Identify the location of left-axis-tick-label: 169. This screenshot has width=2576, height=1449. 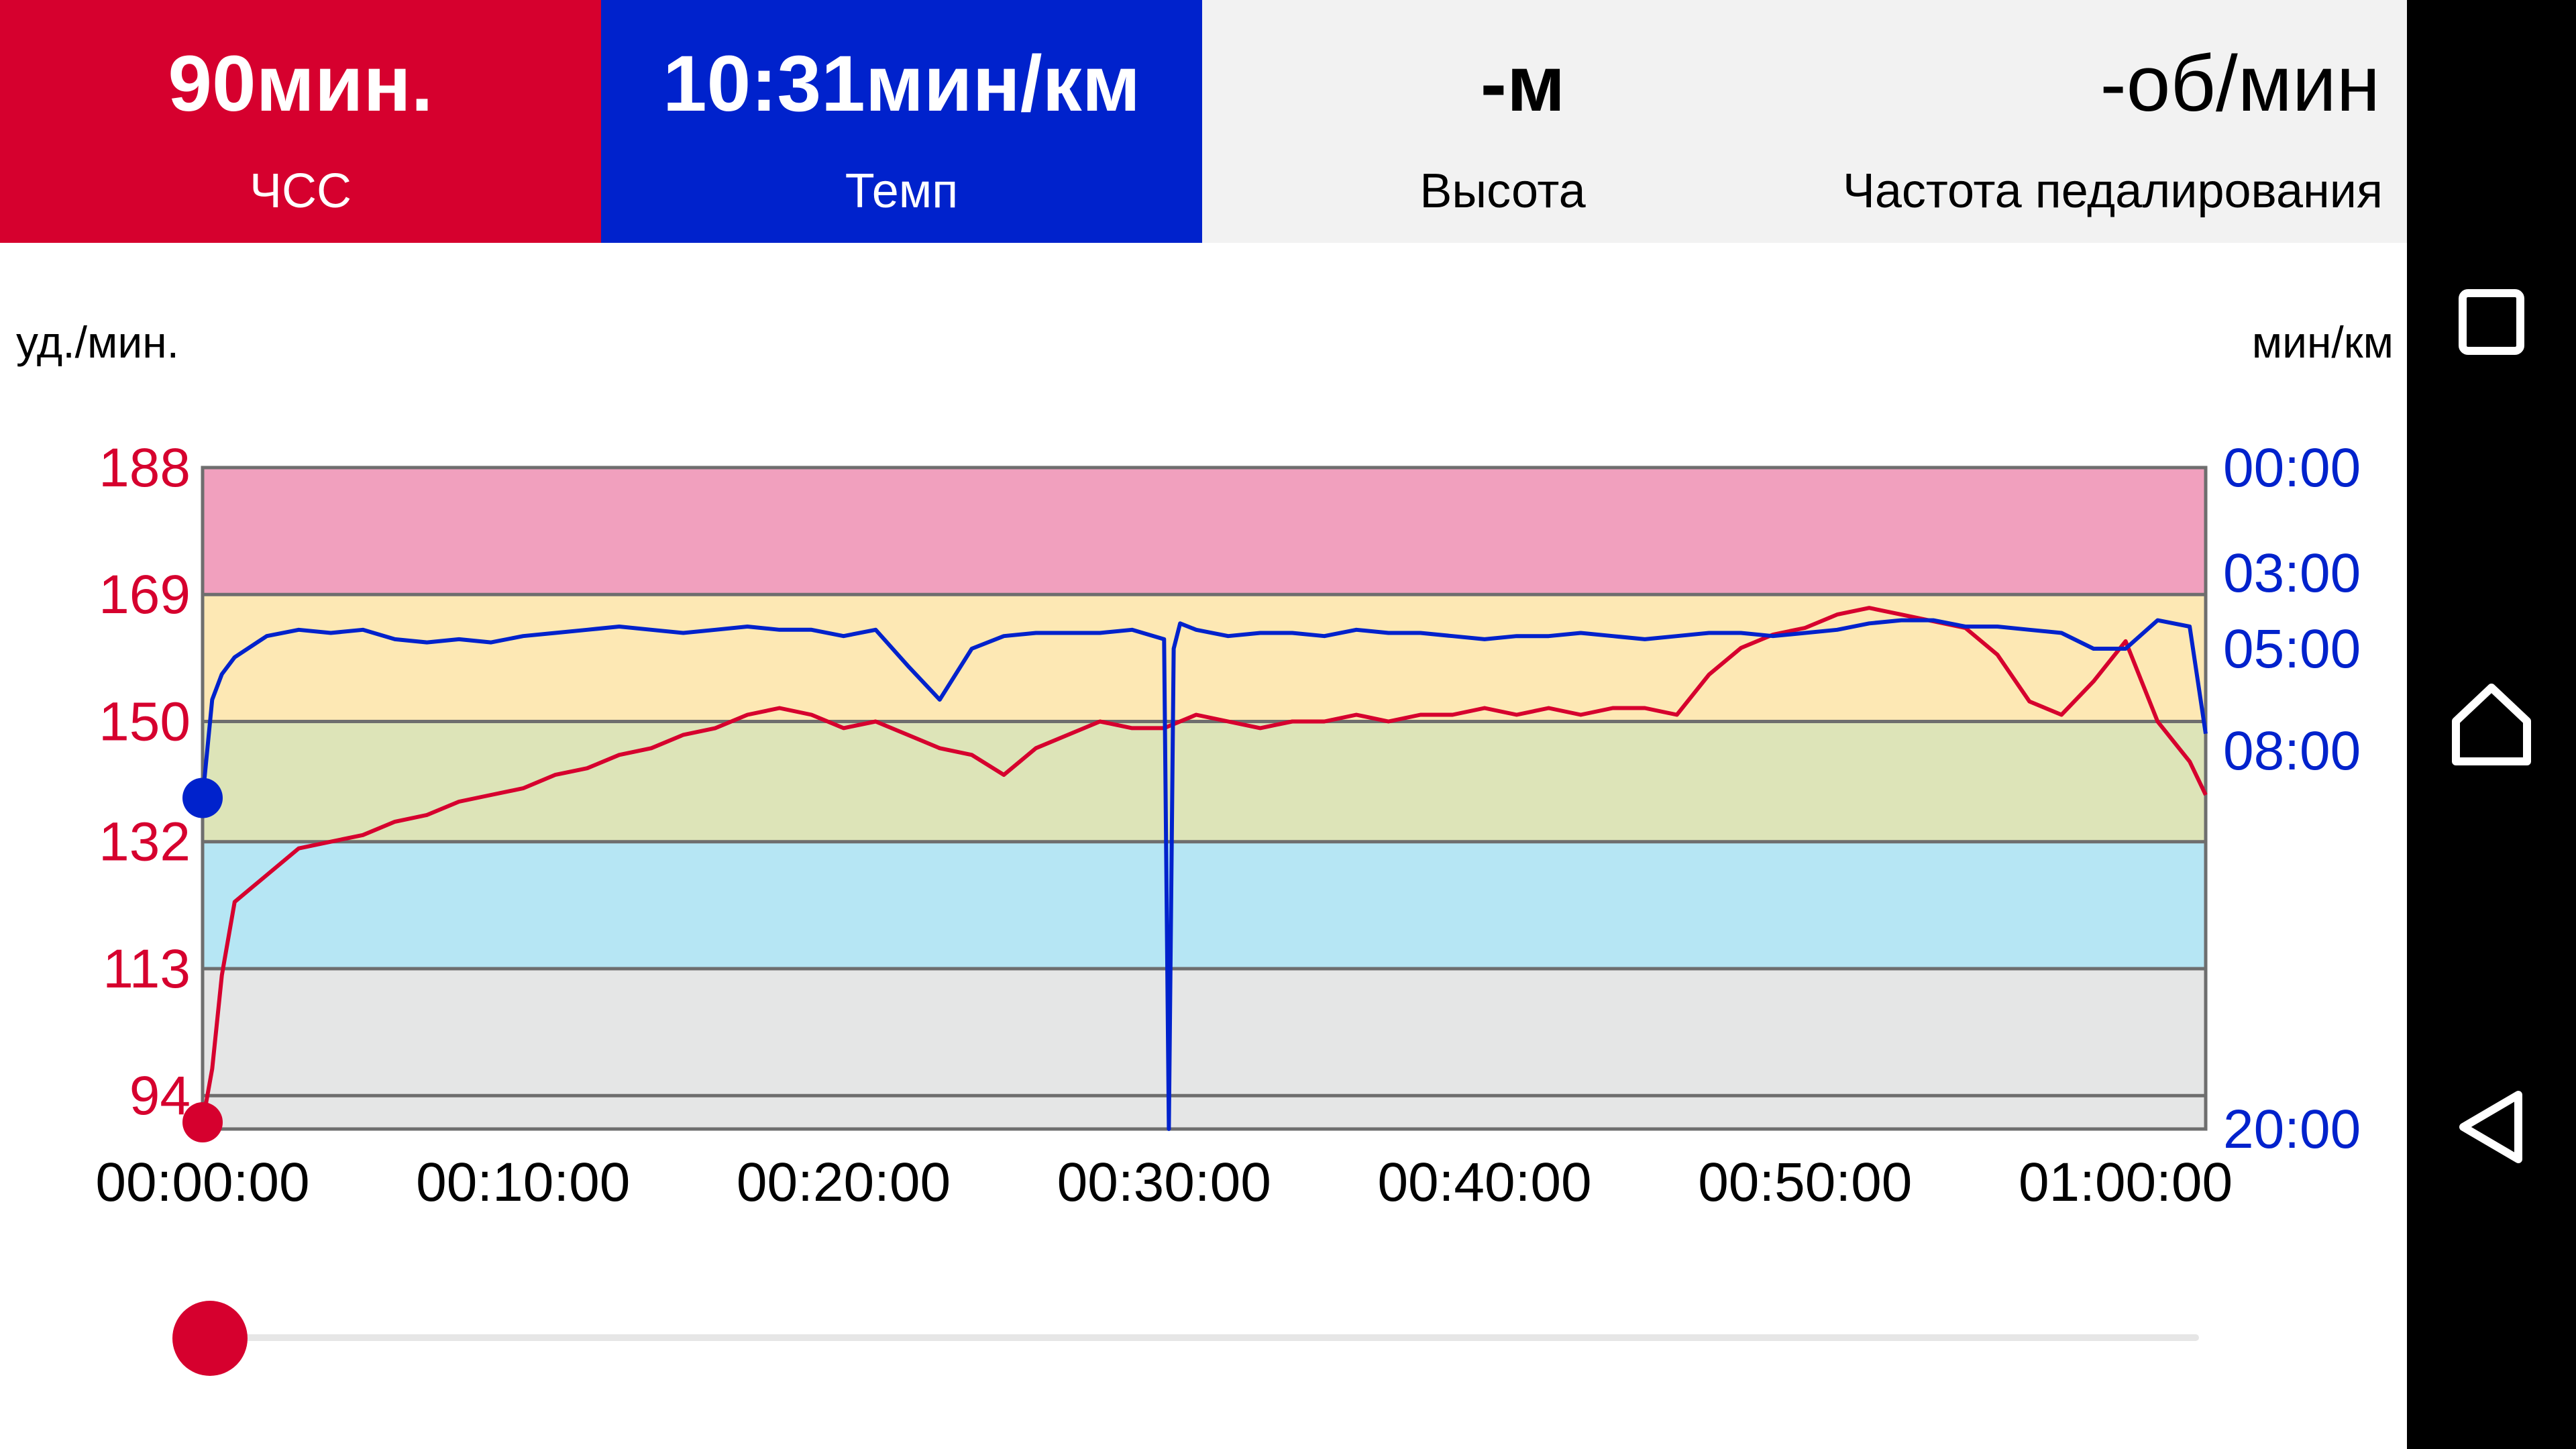
(145, 594).